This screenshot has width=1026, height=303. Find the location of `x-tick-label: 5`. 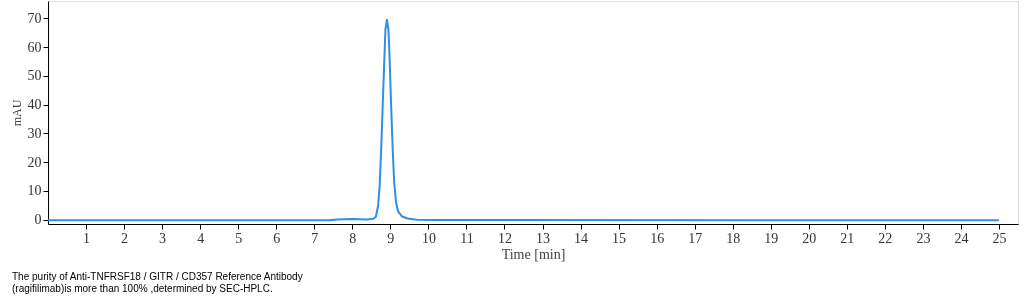

x-tick-label: 5 is located at coordinates (239, 238).